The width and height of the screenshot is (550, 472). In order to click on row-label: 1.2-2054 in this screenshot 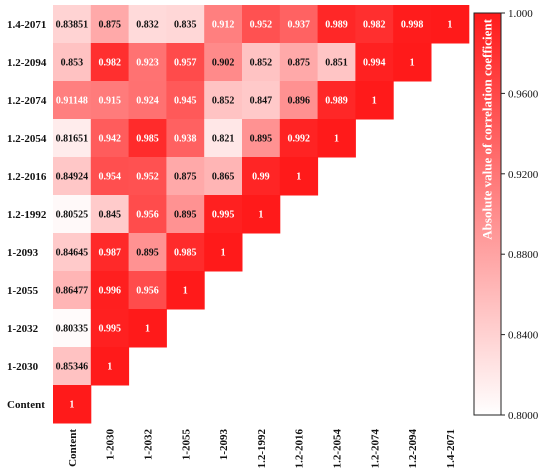, I will do `click(27, 139)`.